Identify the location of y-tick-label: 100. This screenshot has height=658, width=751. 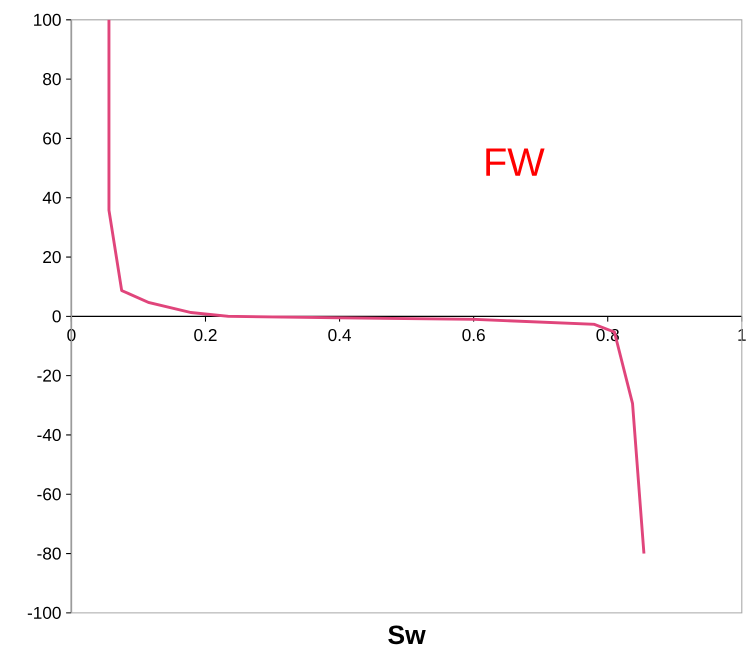
(47, 20).